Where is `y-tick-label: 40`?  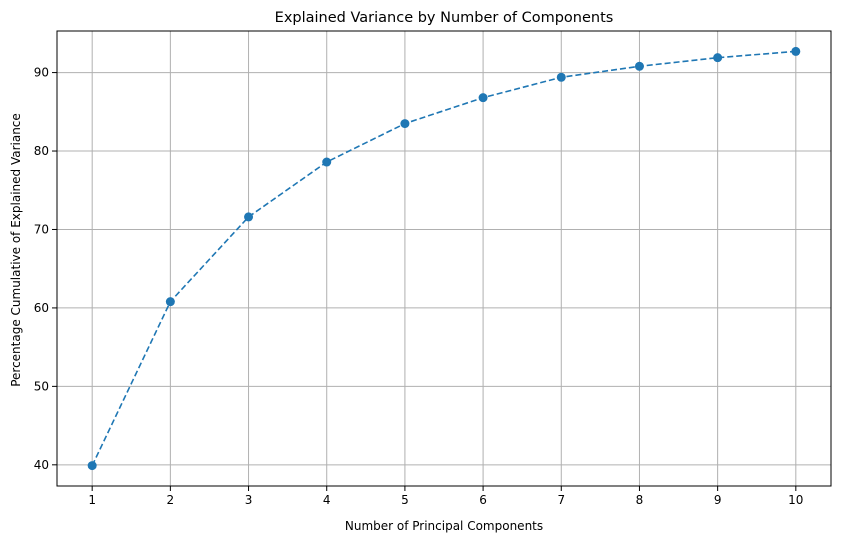 y-tick-label: 40 is located at coordinates (41, 465).